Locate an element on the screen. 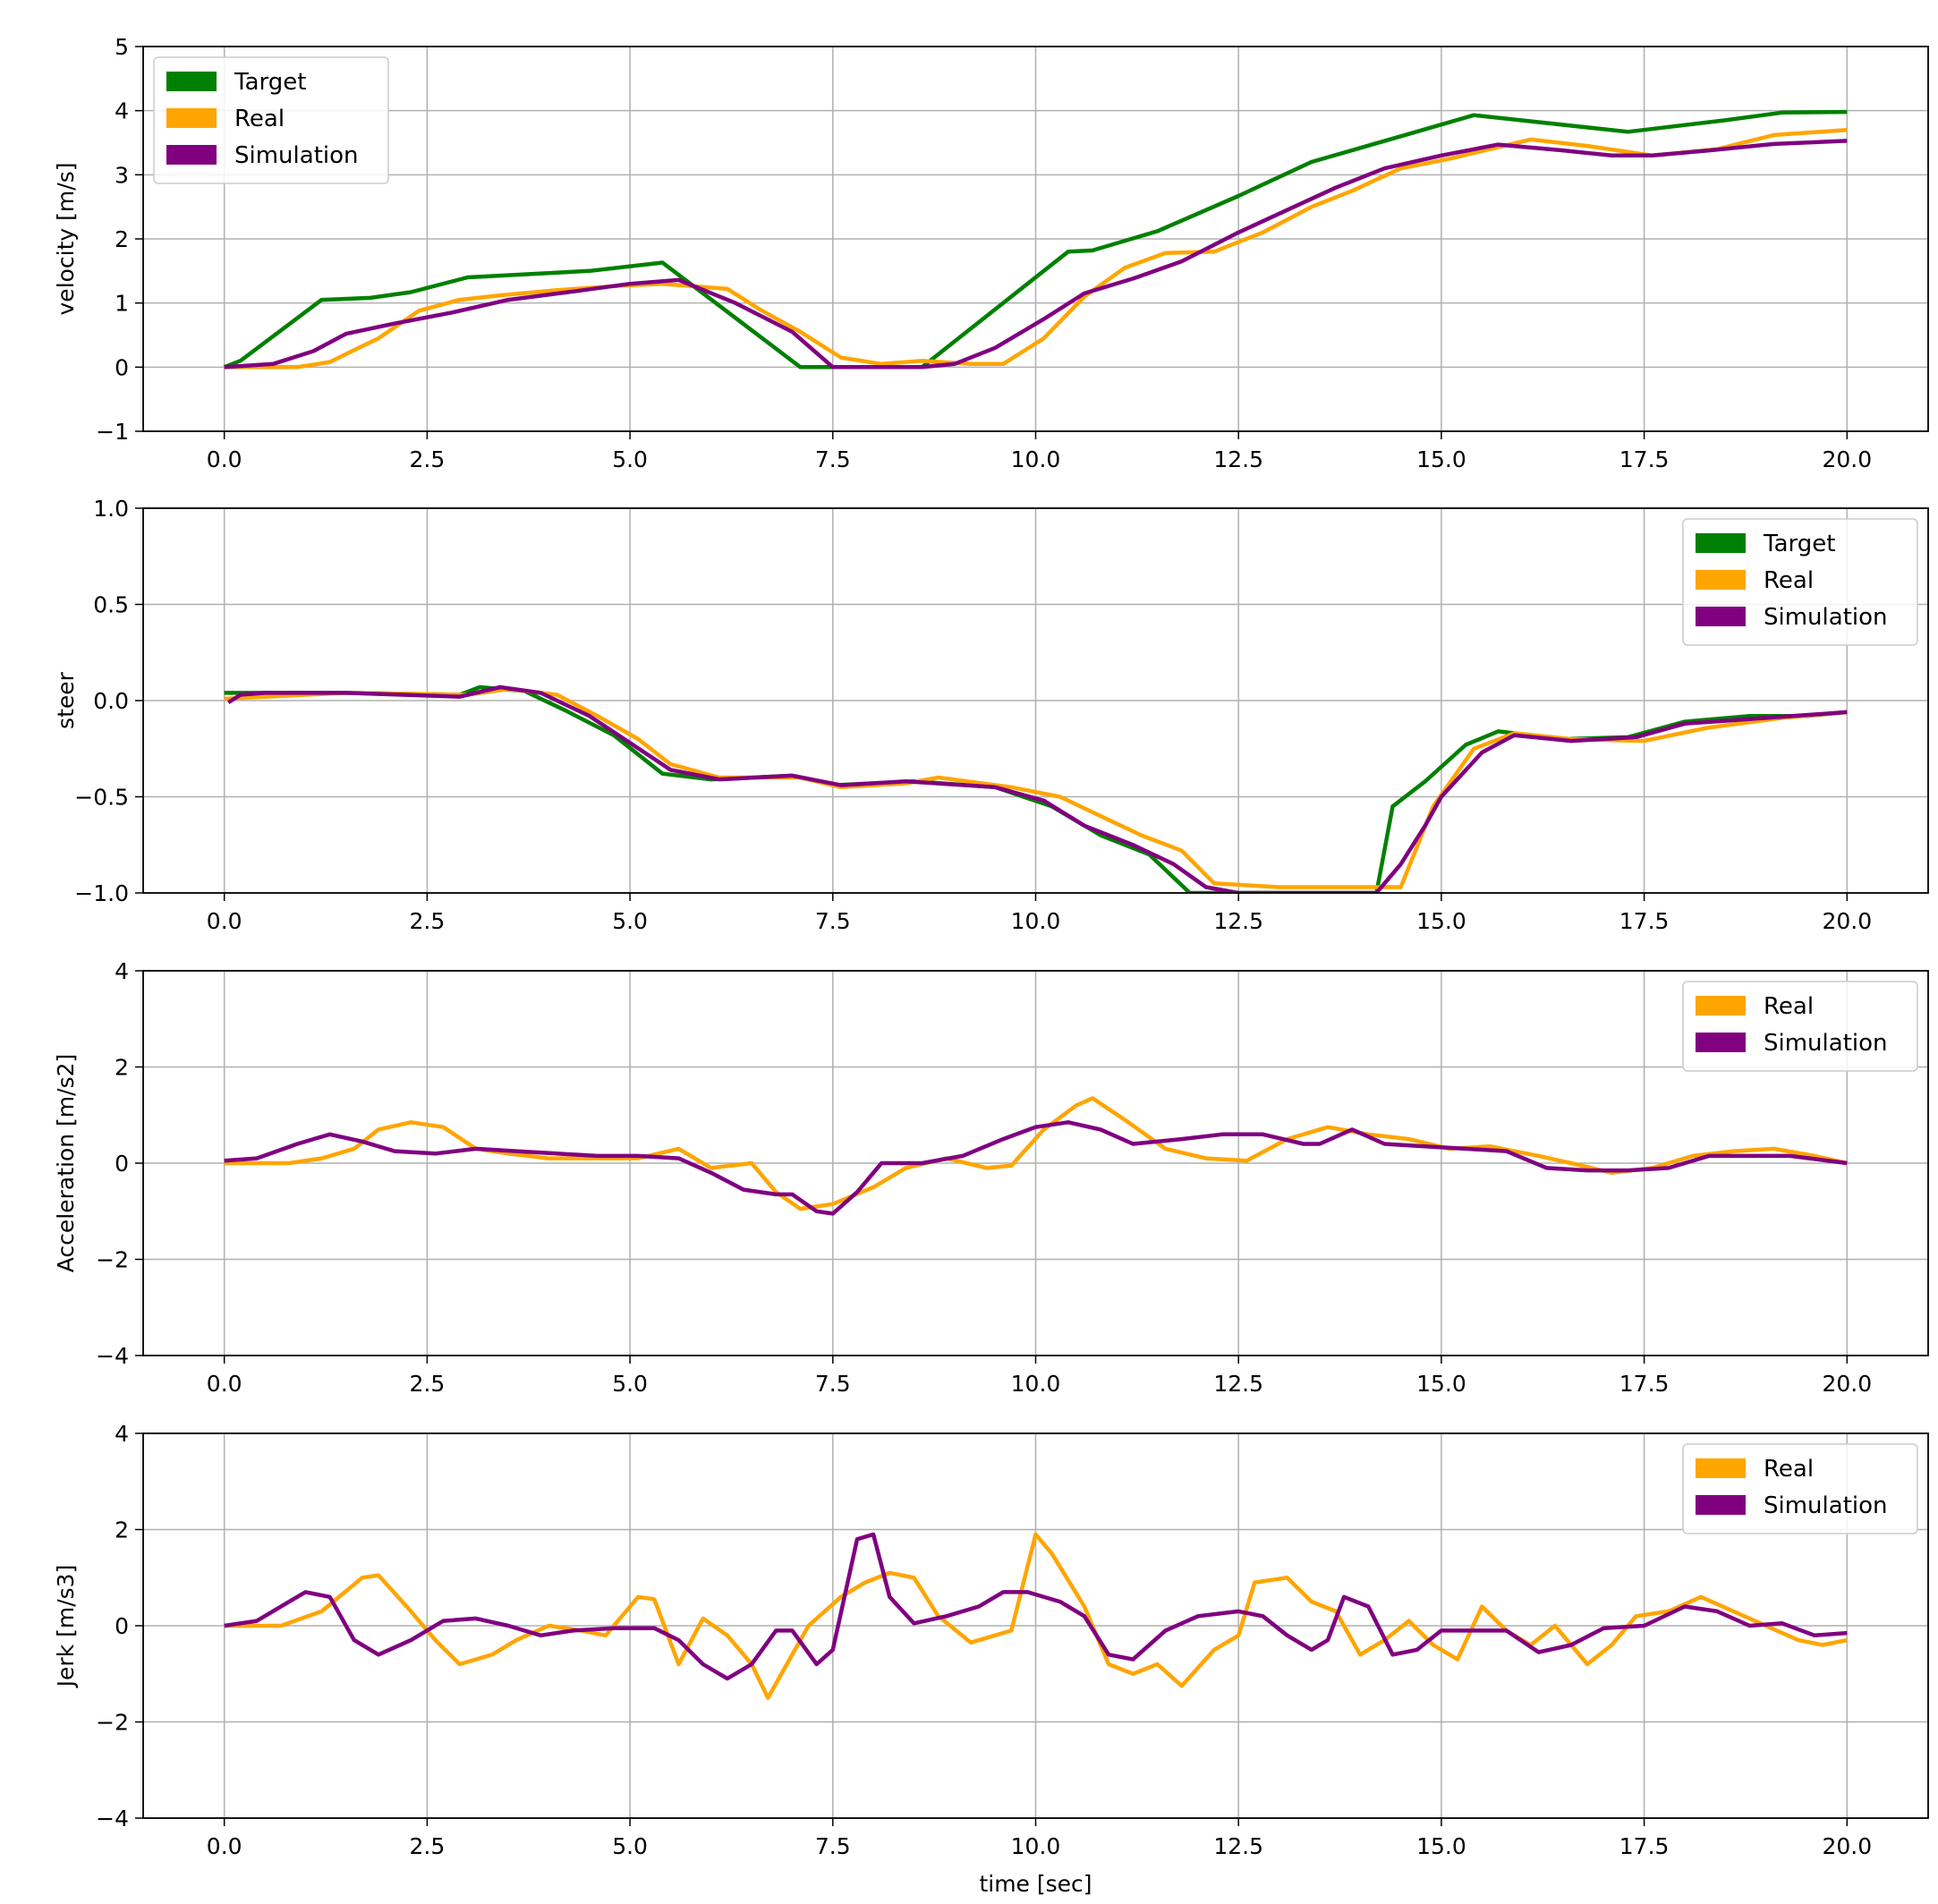 The image size is (1938, 1904). y-axis-label: Acceleration [m/s2] is located at coordinates (66, 1163).